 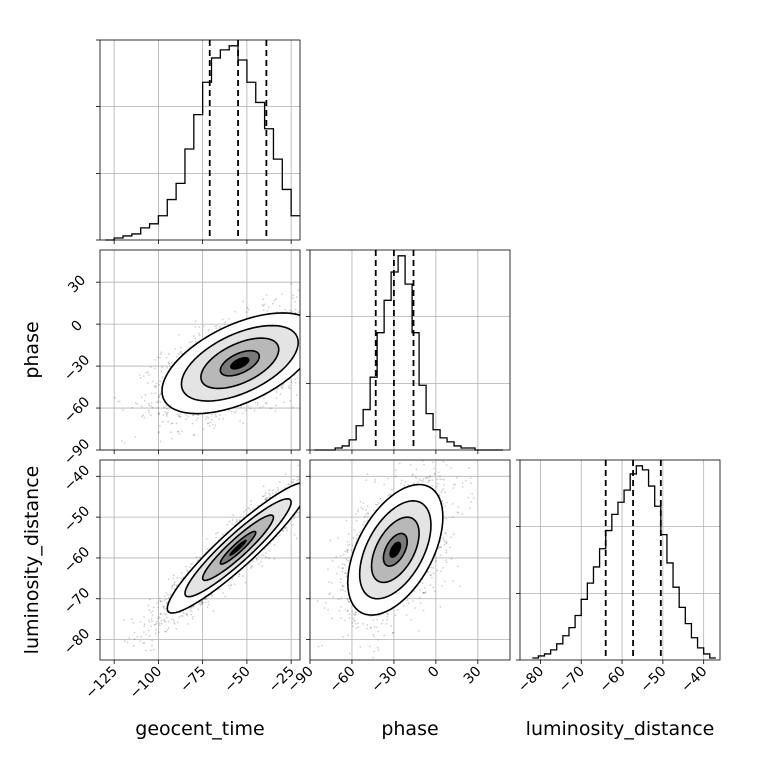 I want to click on panel-hist-phase, so click(x=408, y=351).